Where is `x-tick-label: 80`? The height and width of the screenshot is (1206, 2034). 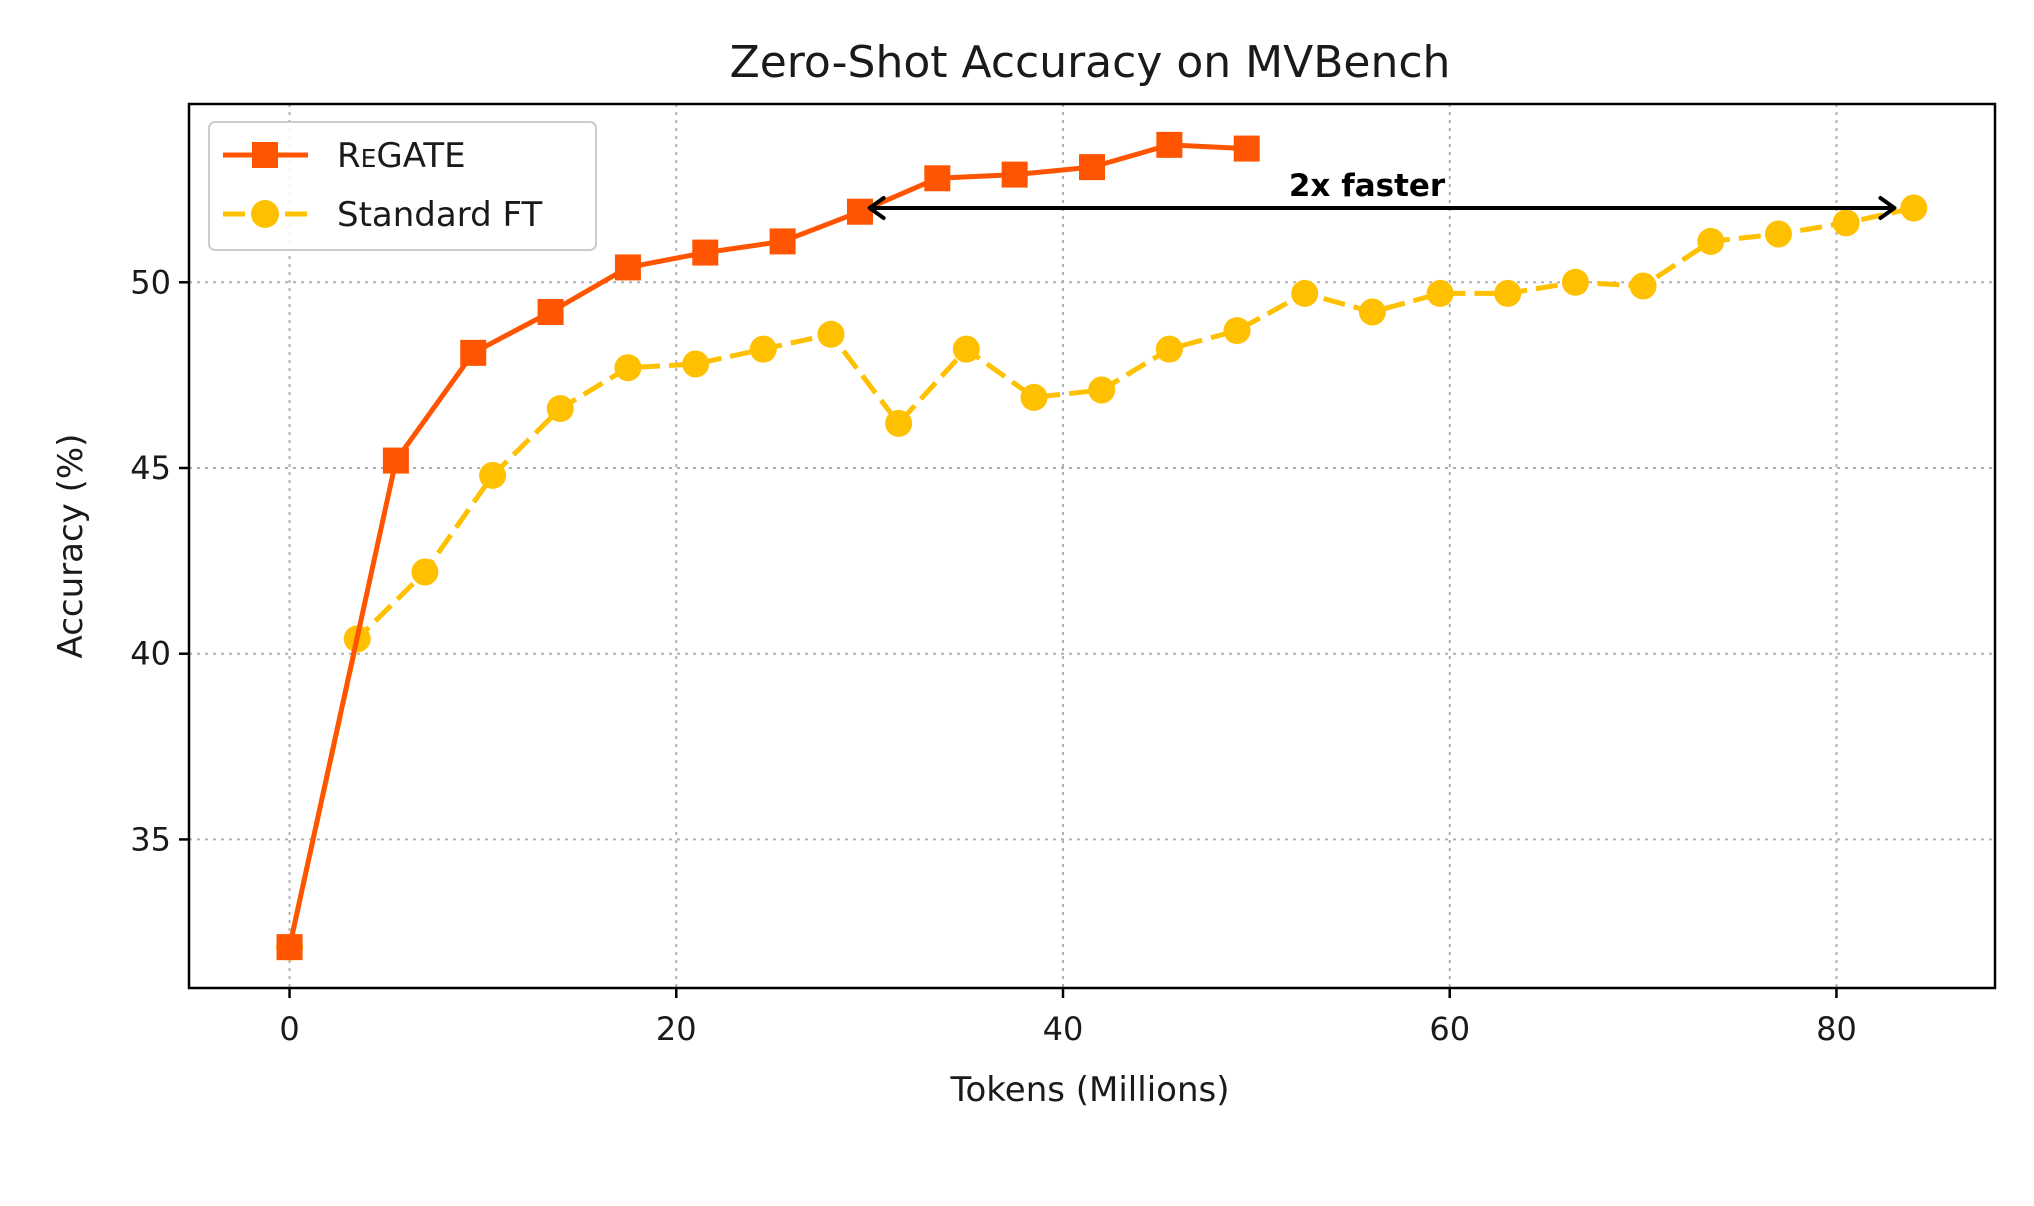
x-tick-label: 80 is located at coordinates (1836, 1029).